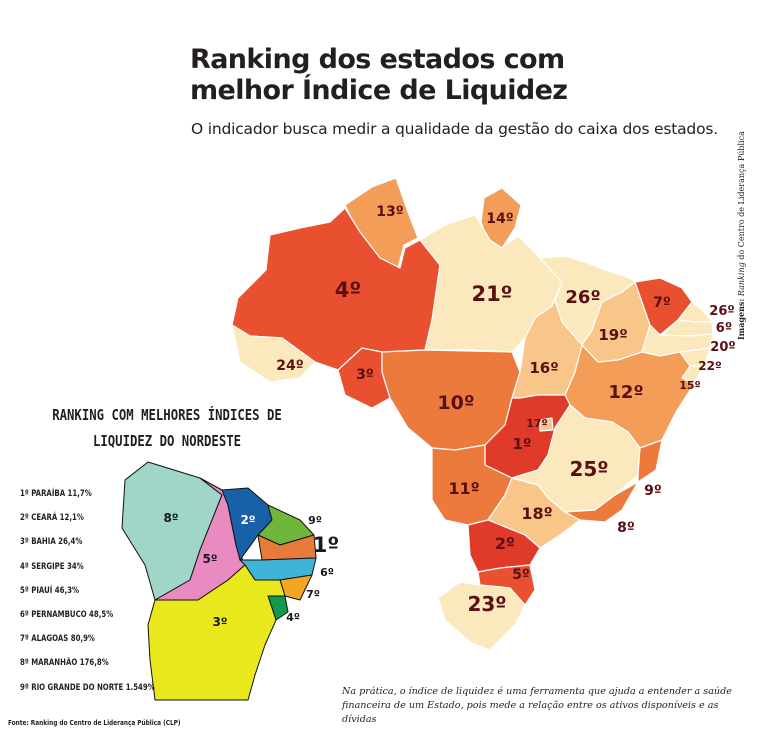 The image size is (768, 743). Describe the element at coordinates (721, 311) in the screenshot. I see `state-rank-label-rn: 26º` at that location.